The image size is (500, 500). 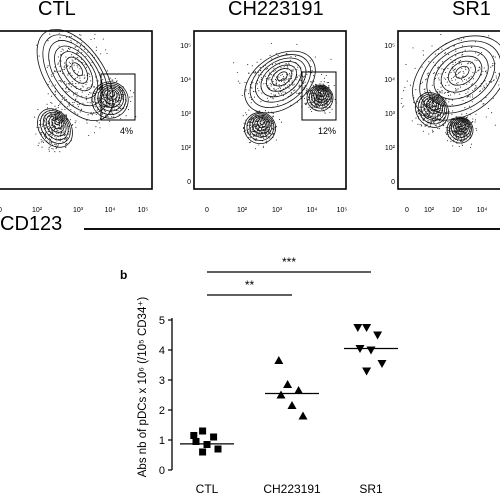 I want to click on x-tick-label: 10³, so click(x=457, y=210).